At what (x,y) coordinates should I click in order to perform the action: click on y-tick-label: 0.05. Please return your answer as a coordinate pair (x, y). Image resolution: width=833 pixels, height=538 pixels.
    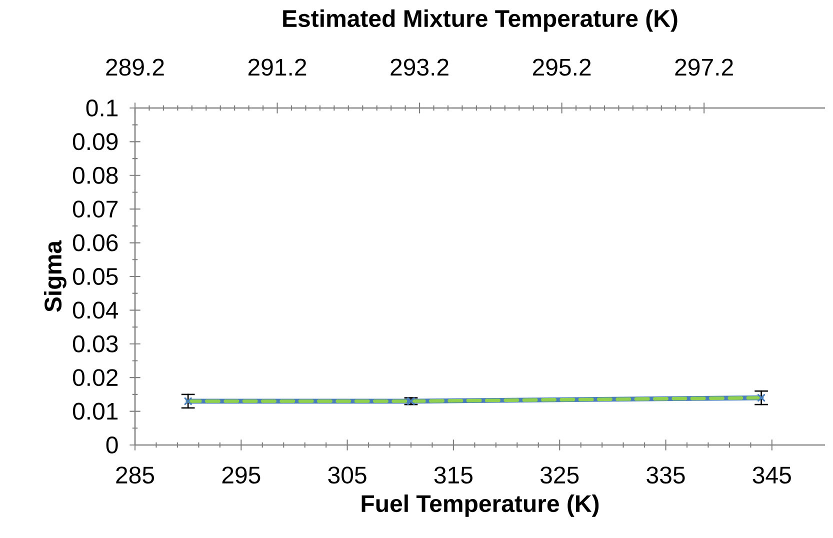
    Looking at the image, I should click on (95, 276).